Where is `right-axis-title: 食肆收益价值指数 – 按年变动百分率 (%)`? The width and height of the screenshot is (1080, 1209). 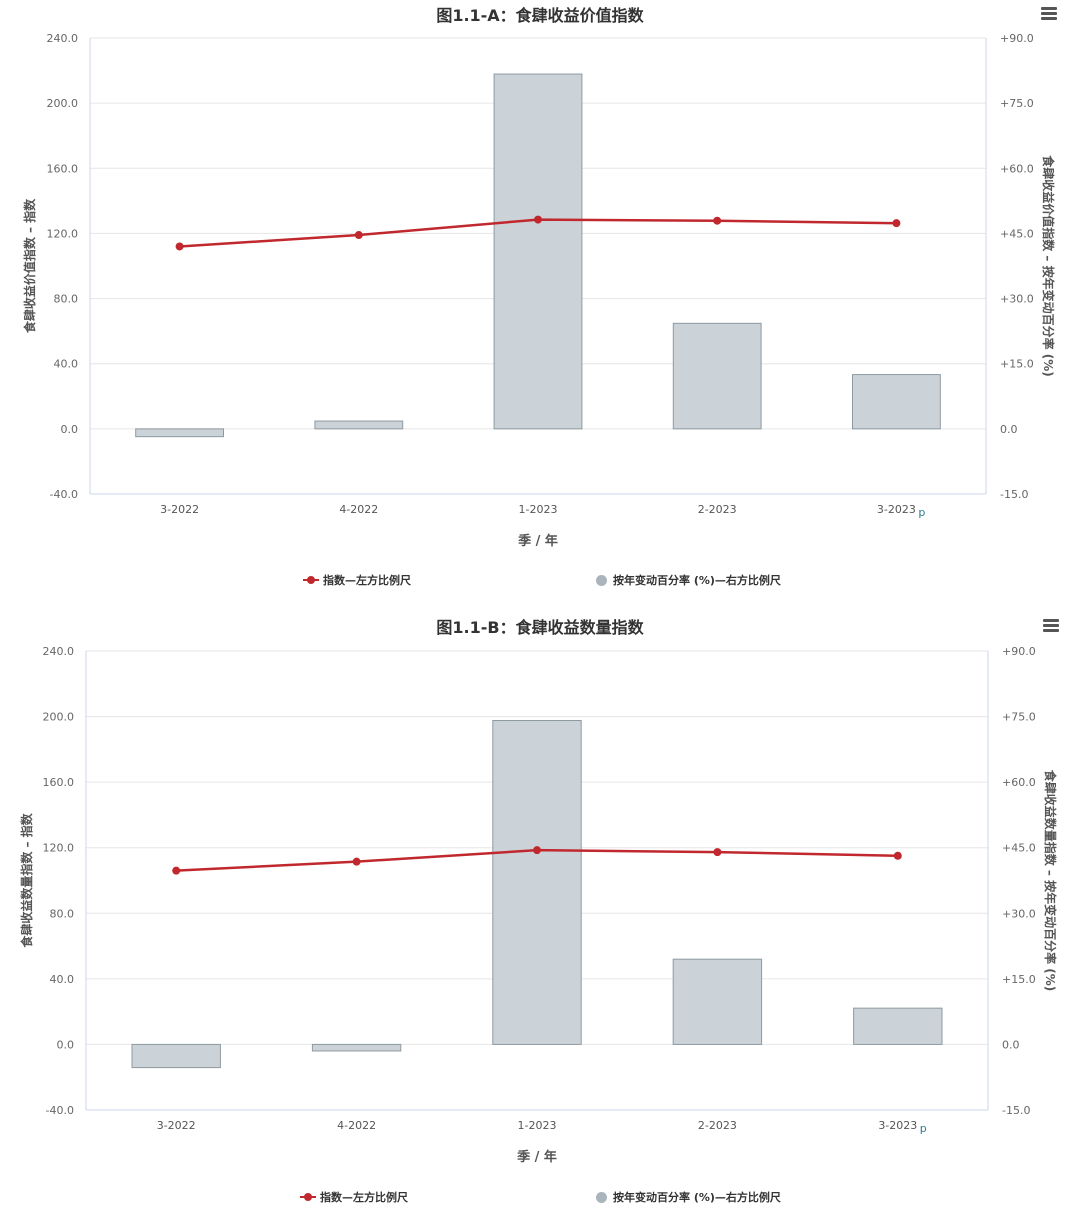 right-axis-title: 食肆收益价值指数 – 按年变动百分率 (%) is located at coordinates (1048, 265).